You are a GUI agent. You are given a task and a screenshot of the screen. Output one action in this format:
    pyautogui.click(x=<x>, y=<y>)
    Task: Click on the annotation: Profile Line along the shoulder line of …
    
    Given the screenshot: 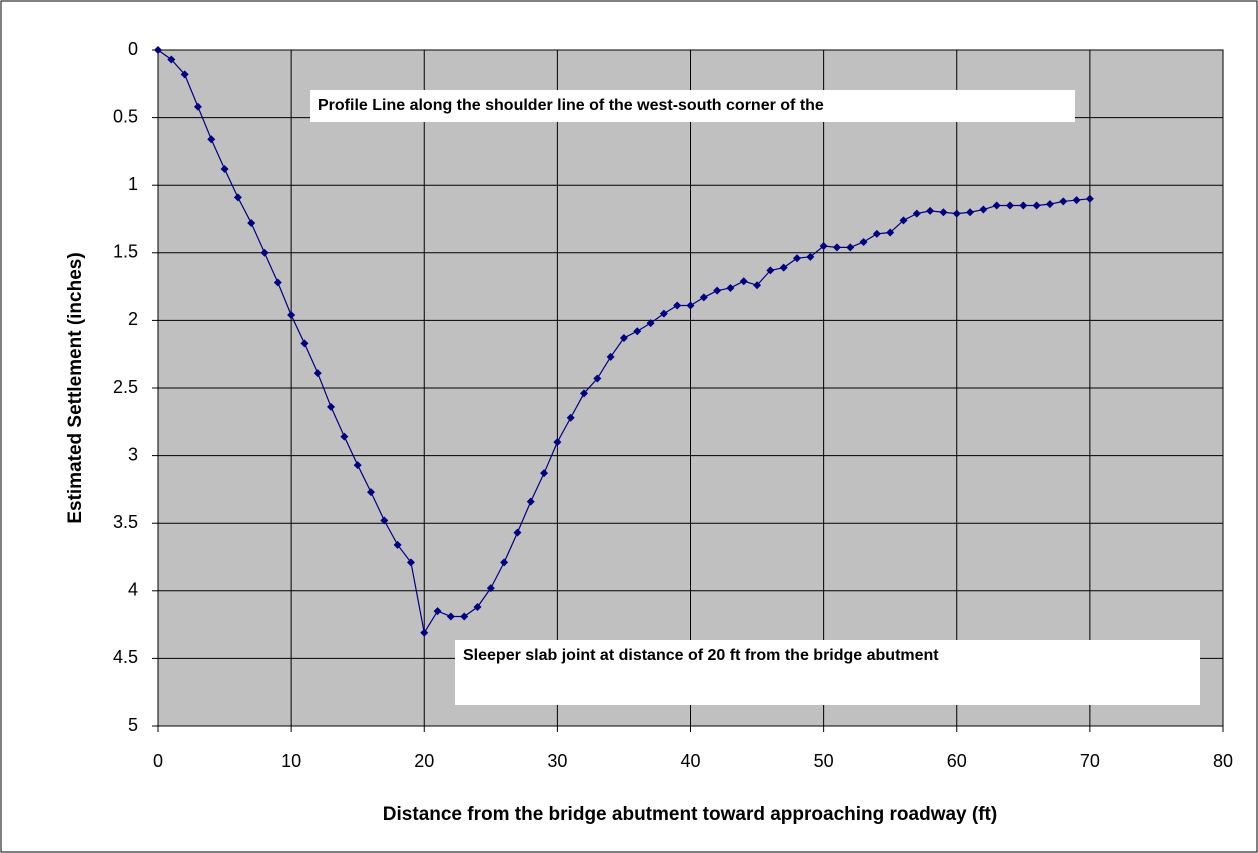 What is the action you would take?
    pyautogui.click(x=571, y=105)
    